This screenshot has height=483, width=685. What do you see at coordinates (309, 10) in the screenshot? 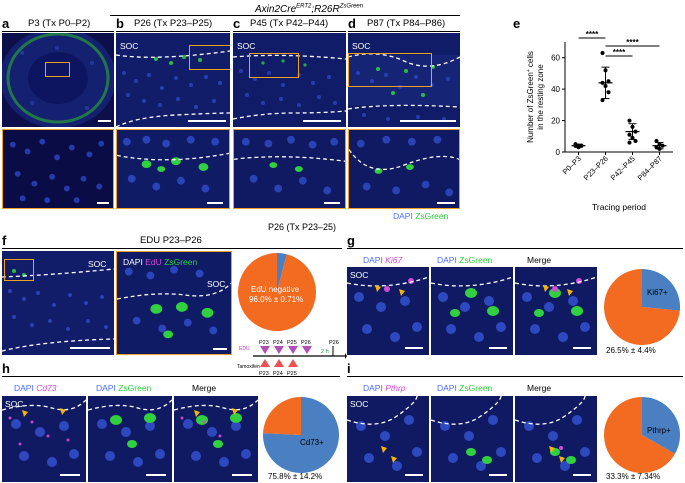
I see `genotype-title: Axin2CreERT2;R26RZsGreen` at bounding box center [309, 10].